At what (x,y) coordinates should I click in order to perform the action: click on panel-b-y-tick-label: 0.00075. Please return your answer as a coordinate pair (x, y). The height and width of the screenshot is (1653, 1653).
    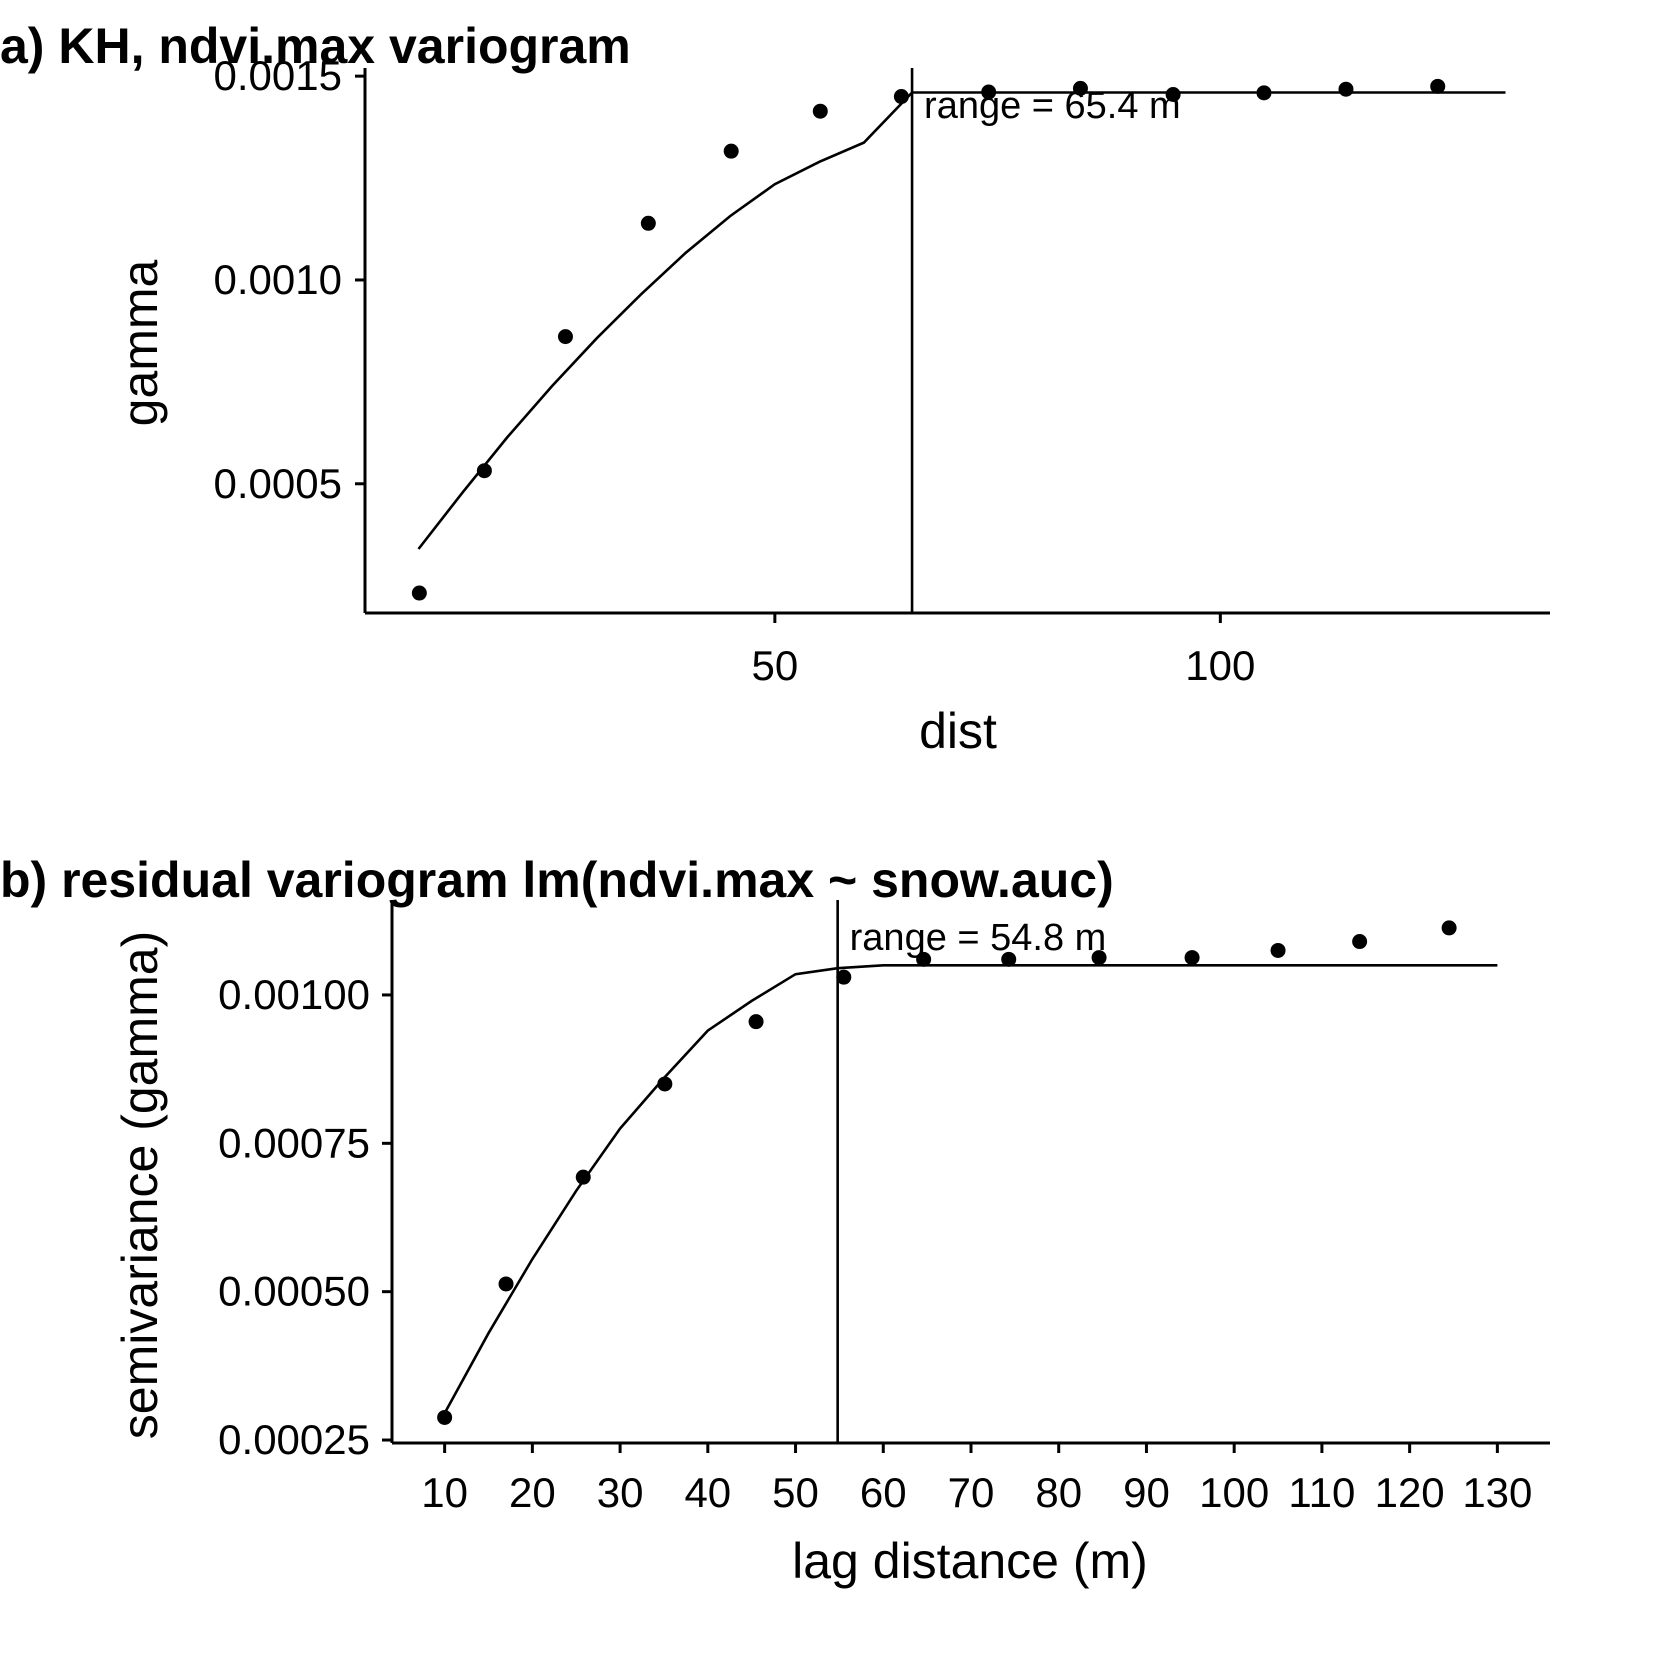
    Looking at the image, I should click on (294, 1142).